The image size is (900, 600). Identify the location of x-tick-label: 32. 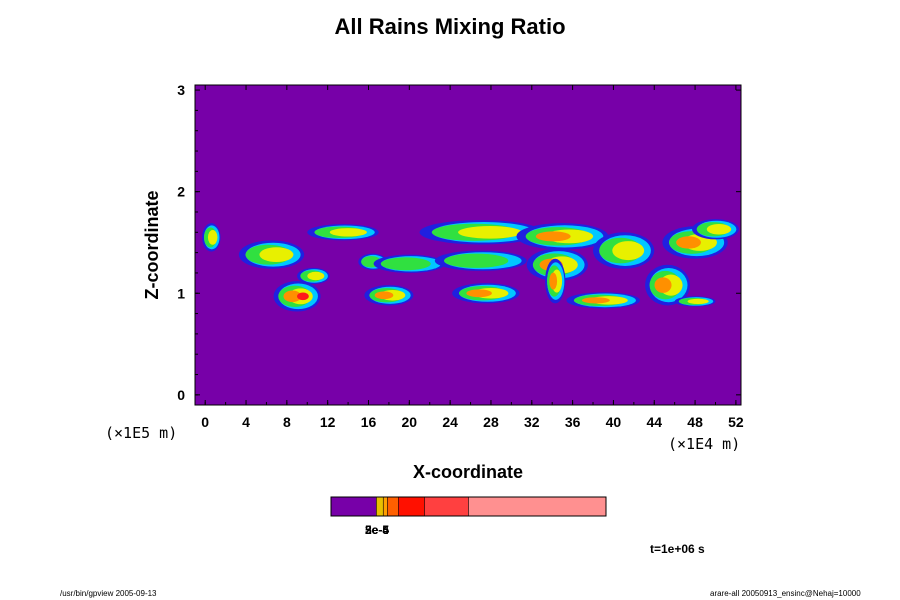
(532, 422).